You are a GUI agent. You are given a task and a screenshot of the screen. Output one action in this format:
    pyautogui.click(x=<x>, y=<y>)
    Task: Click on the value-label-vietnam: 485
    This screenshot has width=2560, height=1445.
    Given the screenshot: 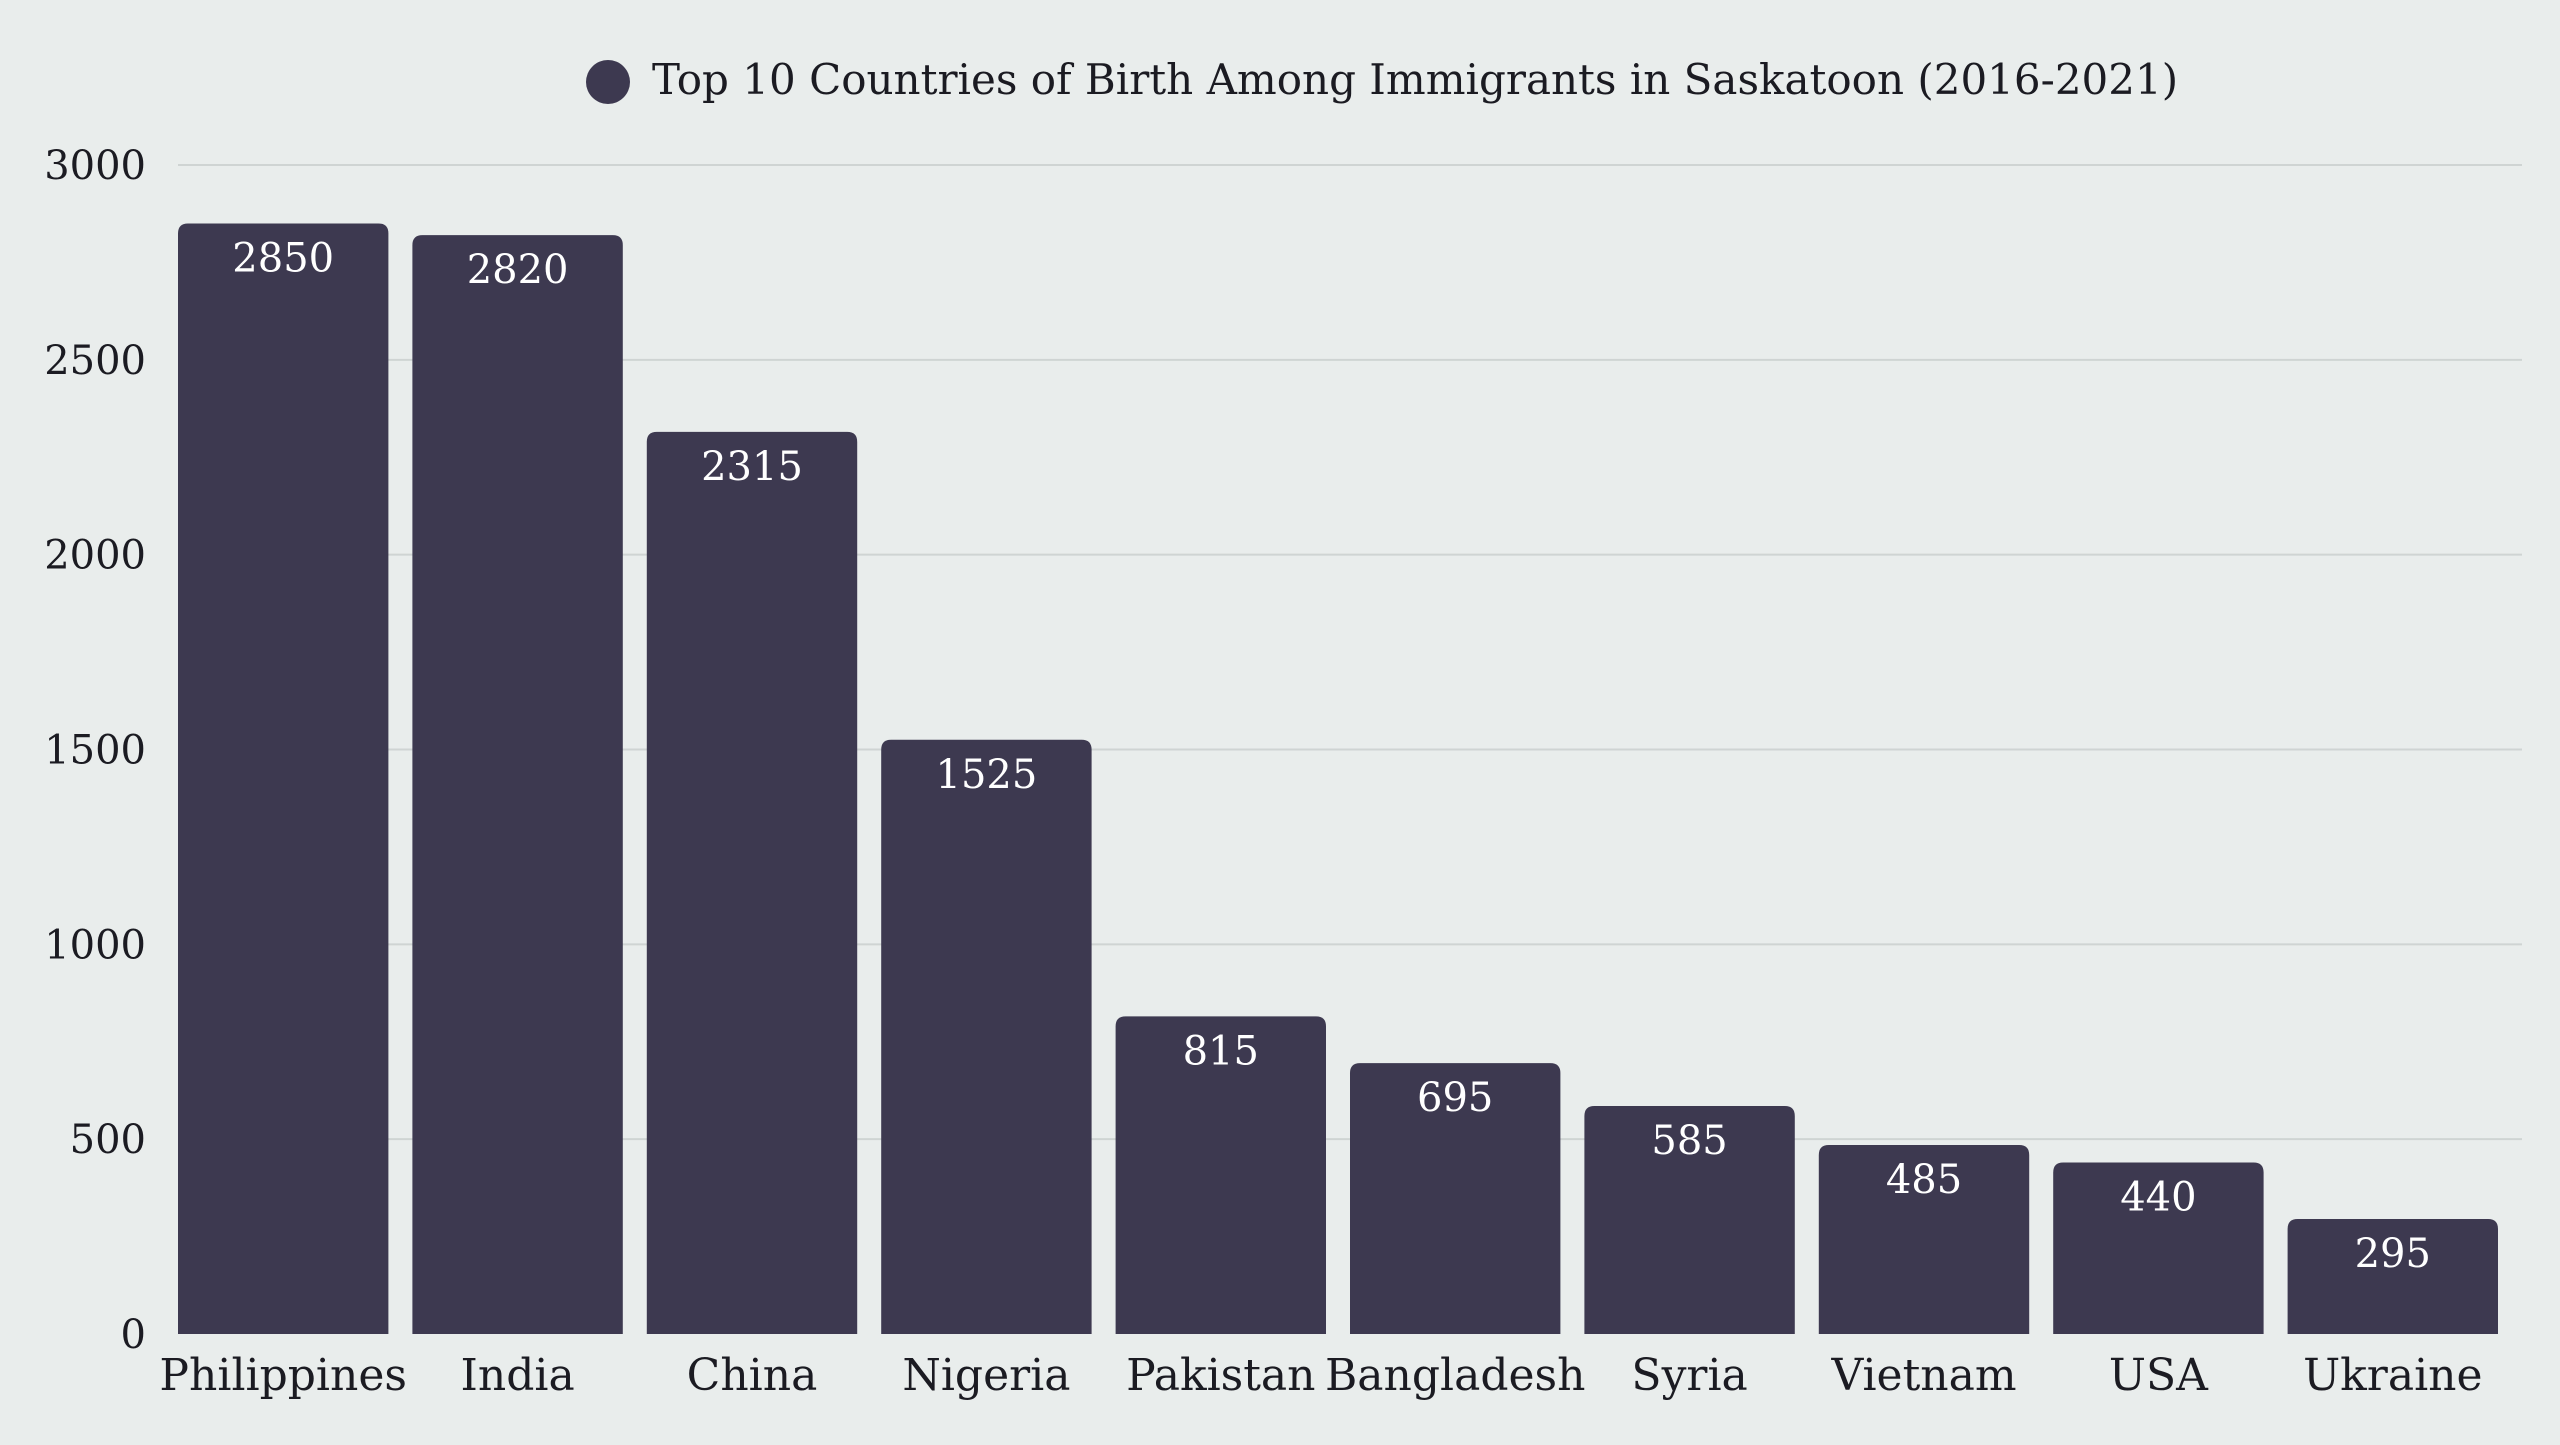 What is the action you would take?
    pyautogui.click(x=1924, y=1180)
    